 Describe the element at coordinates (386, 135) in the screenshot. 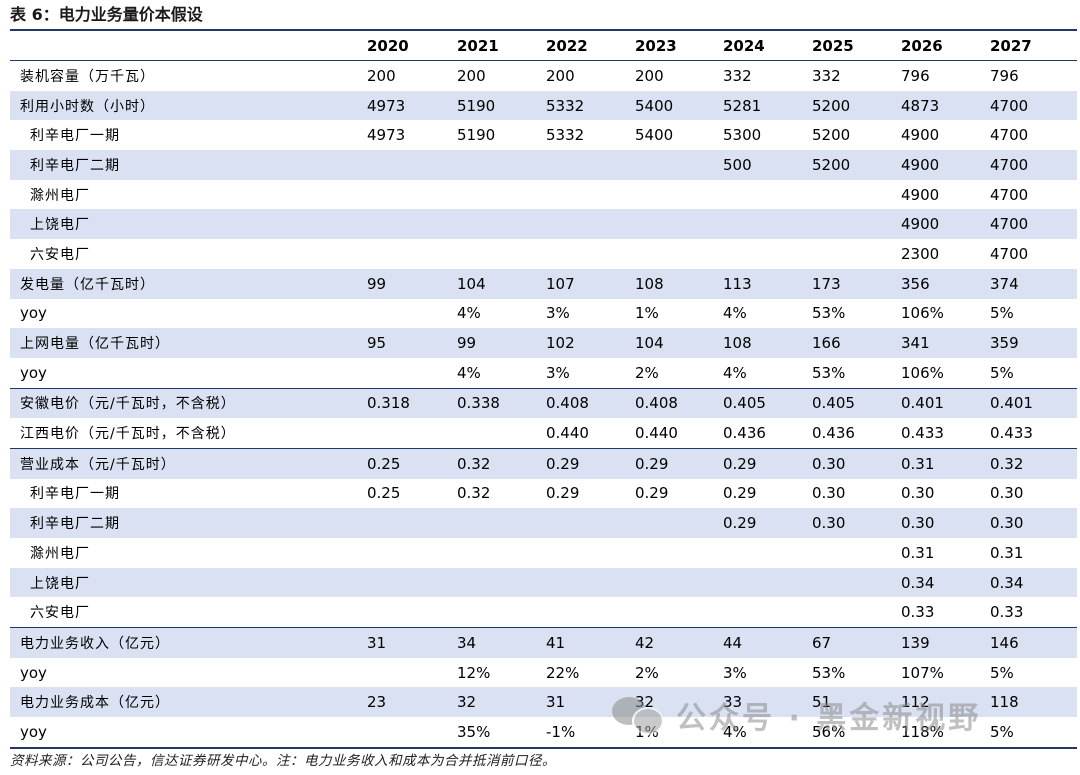

I see `table-cell: 4973` at that location.